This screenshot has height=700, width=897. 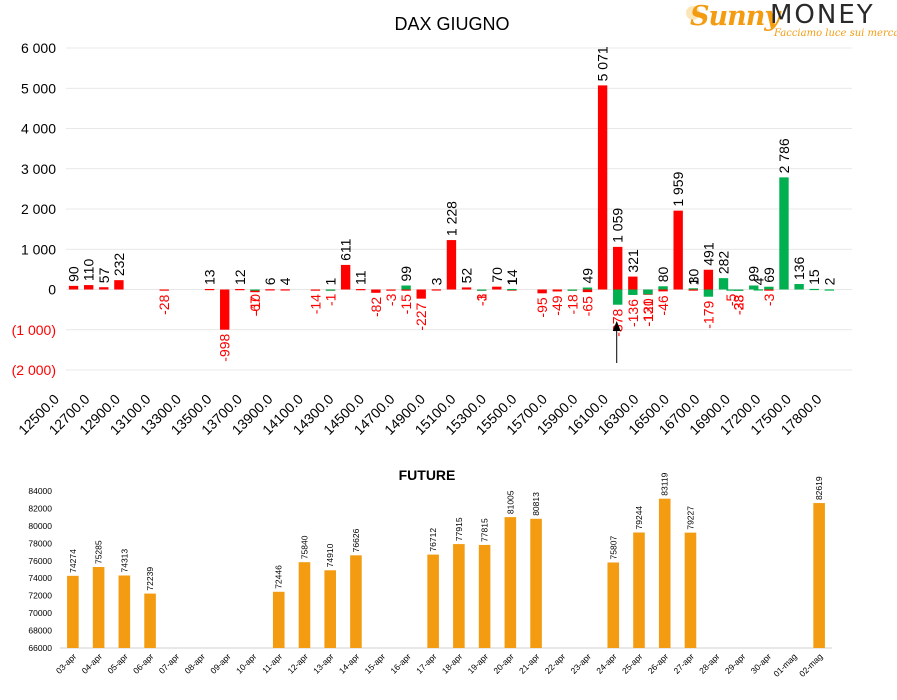 What do you see at coordinates (683, 663) in the screenshot?
I see `x-tick-label: 27-apr` at bounding box center [683, 663].